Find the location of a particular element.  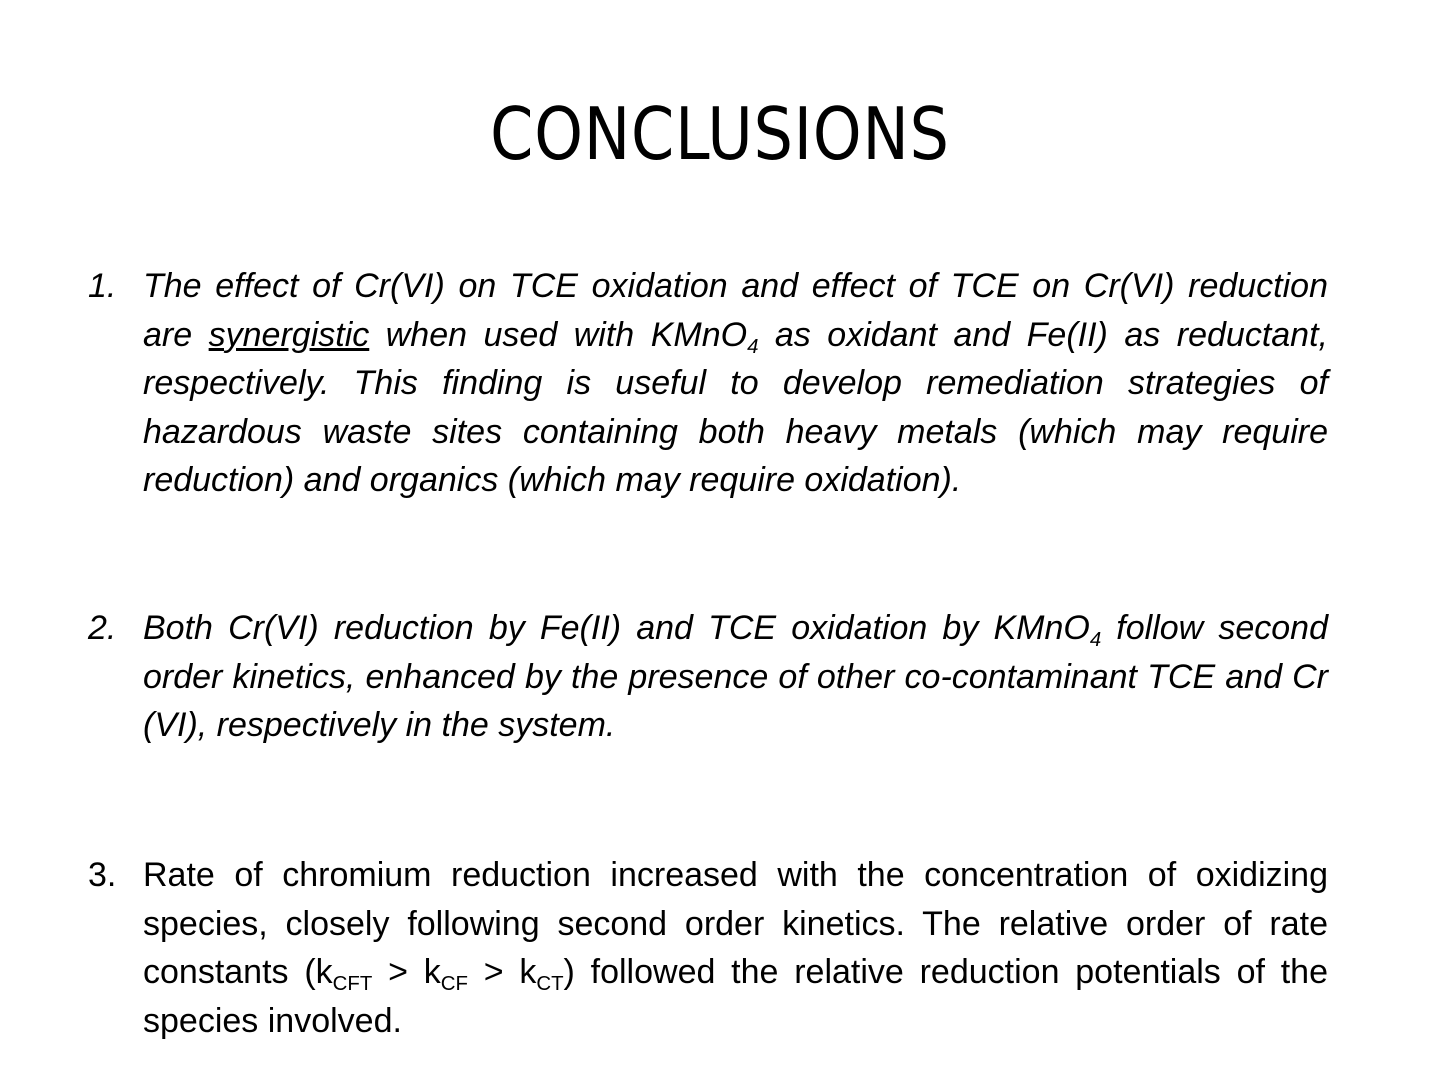

text-run: when used with KMnO is located at coordinates (558, 334).